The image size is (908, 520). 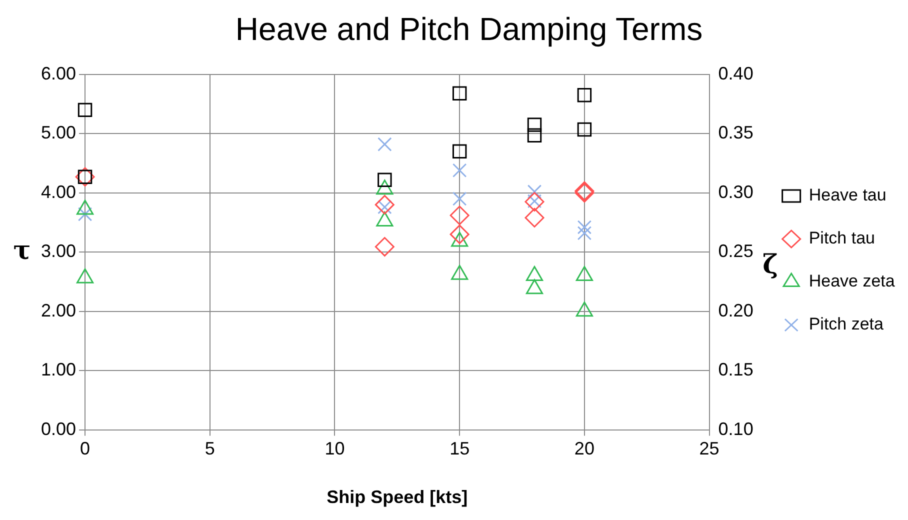 What do you see at coordinates (736, 192) in the screenshot?
I see `y2-tick-label: 0.30` at bounding box center [736, 192].